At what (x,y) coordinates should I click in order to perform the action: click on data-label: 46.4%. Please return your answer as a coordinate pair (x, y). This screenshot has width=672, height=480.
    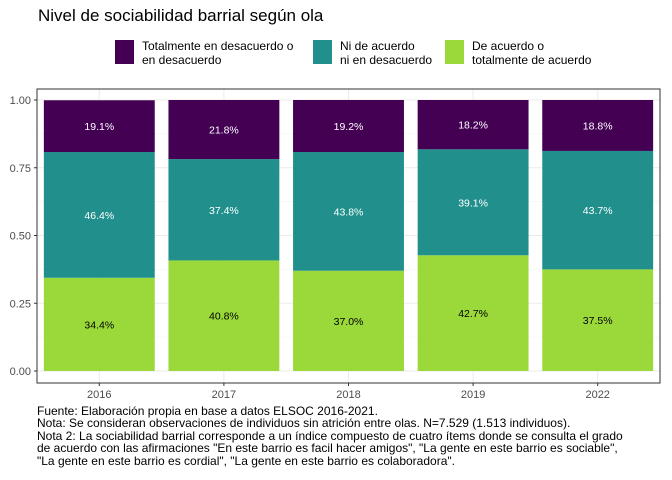
    Looking at the image, I should click on (99, 216).